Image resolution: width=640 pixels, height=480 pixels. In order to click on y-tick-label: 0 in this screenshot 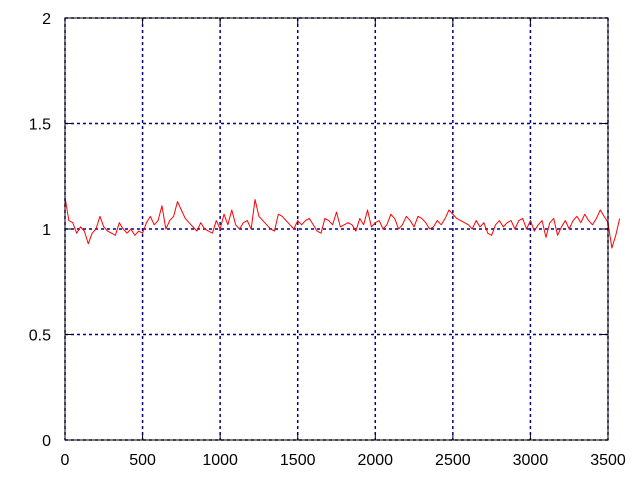, I will do `click(46, 441)`.